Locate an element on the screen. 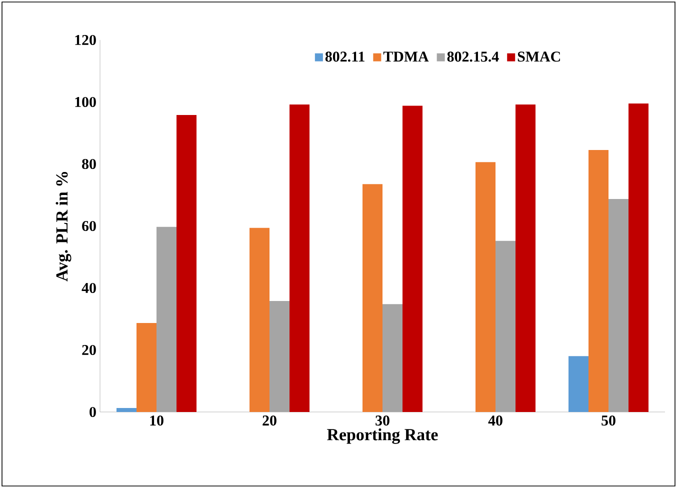  legend-label: 802.11 is located at coordinates (344, 57).